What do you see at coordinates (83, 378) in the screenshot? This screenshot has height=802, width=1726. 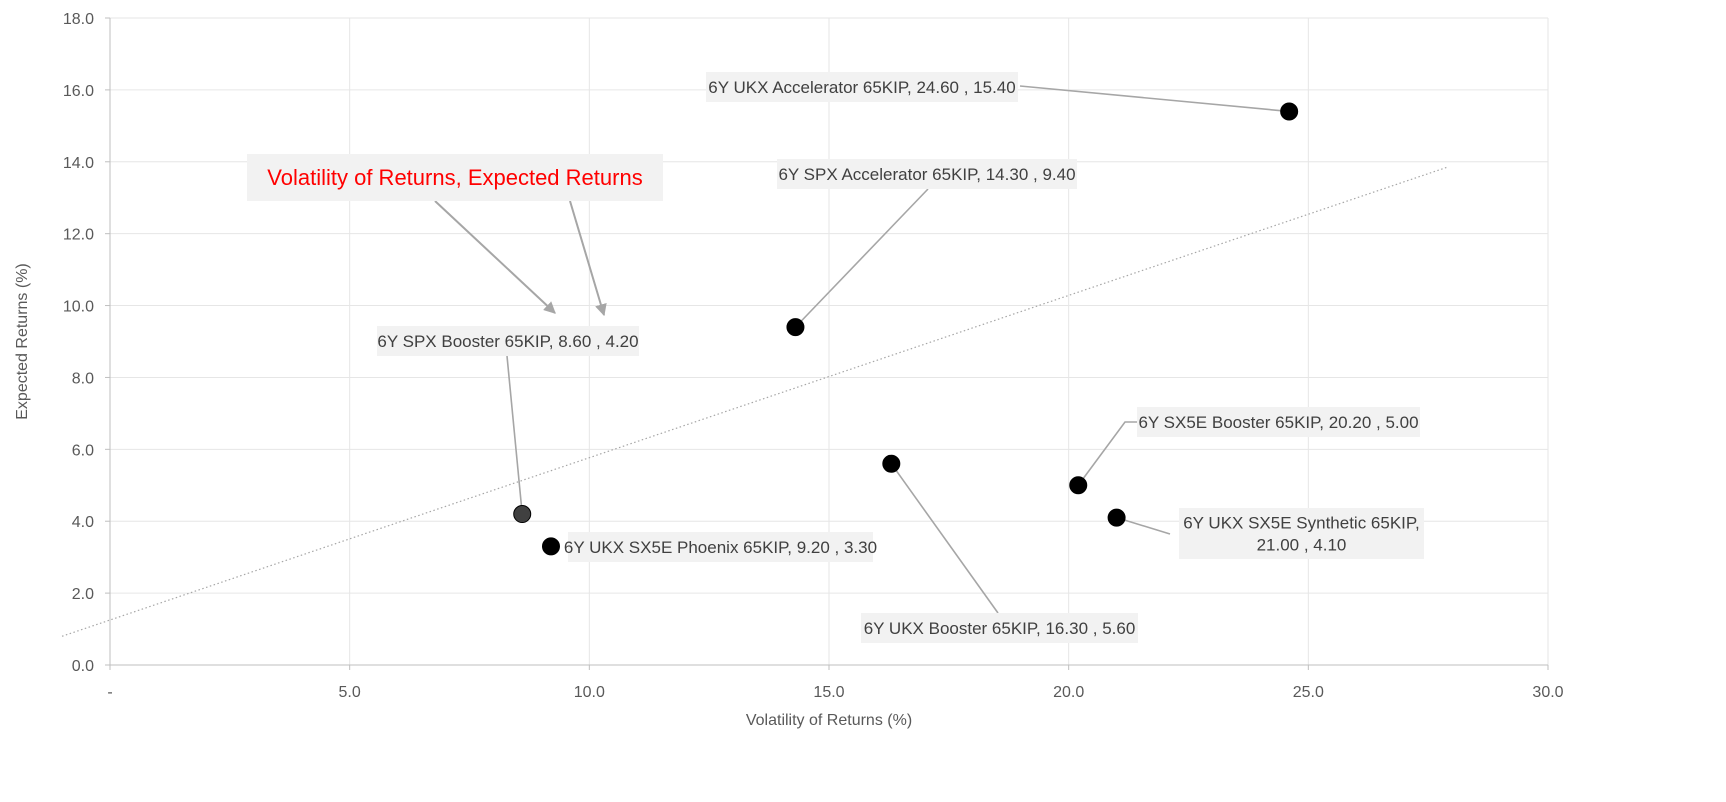 I see `y-tick-label: 8.0` at bounding box center [83, 378].